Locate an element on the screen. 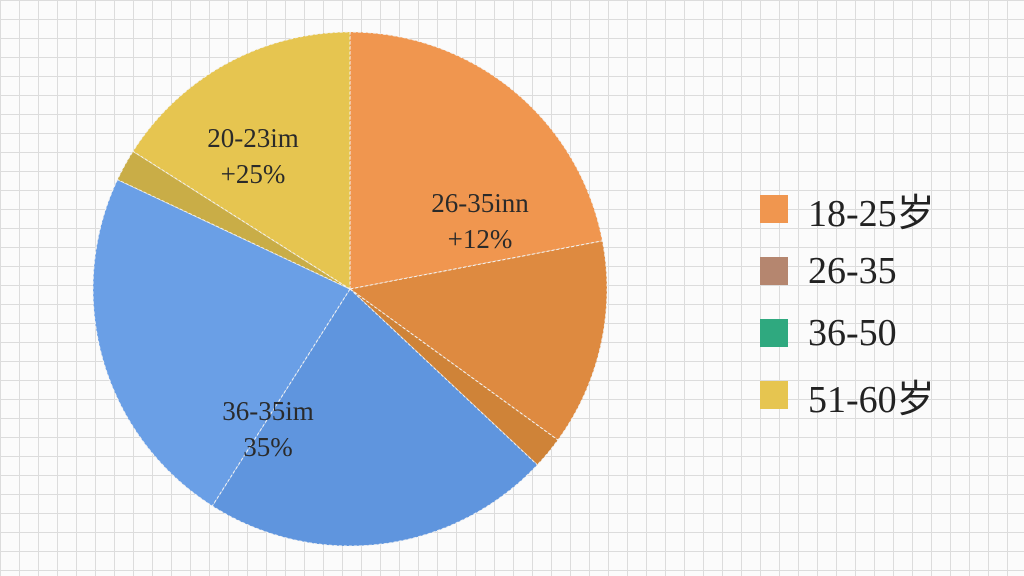  legend-item-1: 18-25岁 is located at coordinates (880, 209).